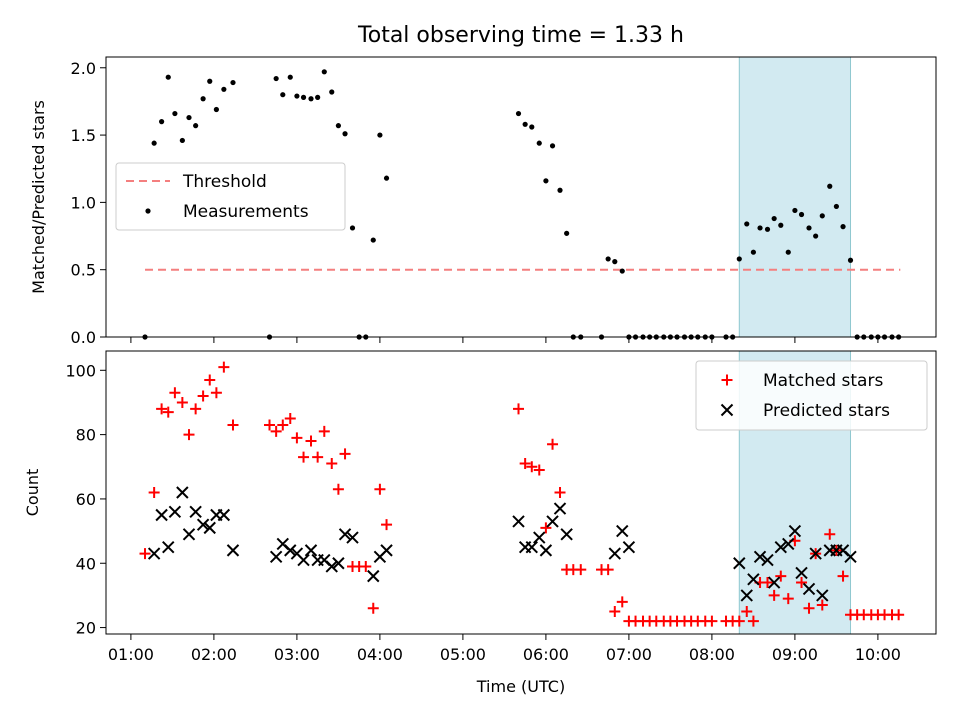 Image resolution: width=960 pixels, height=724 pixels. I want to click on legend-matched-label: Matched stars, so click(823, 381).